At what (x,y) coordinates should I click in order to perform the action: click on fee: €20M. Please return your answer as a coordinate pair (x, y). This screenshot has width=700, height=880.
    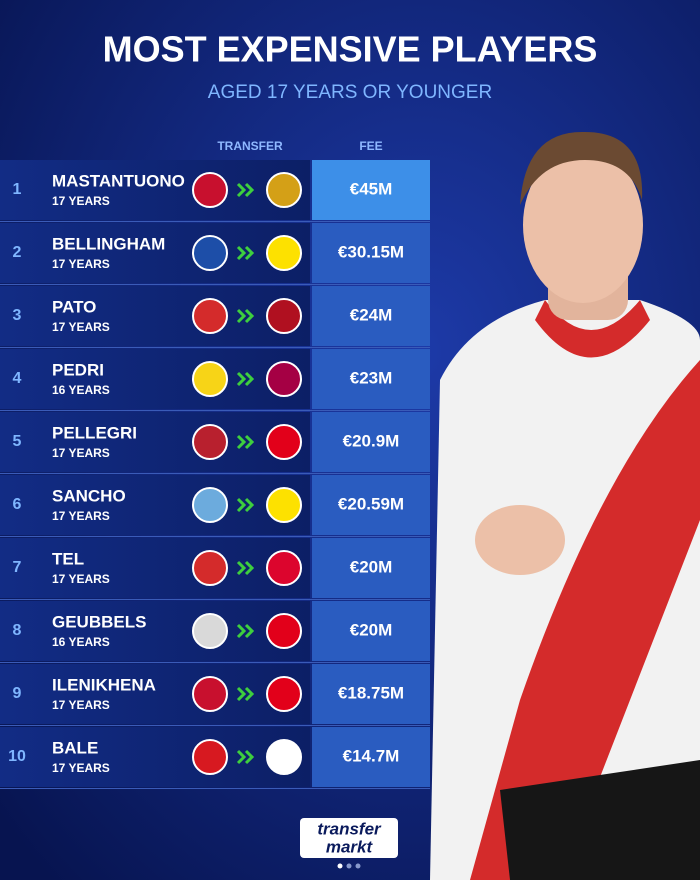
    Looking at the image, I should click on (371, 566).